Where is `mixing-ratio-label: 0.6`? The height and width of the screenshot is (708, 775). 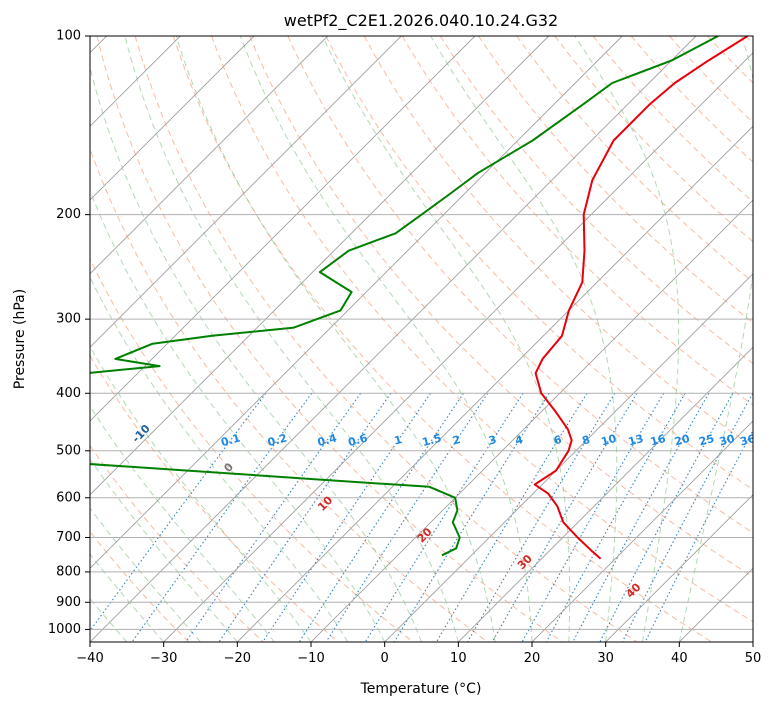
mixing-ratio-label: 0.6 is located at coordinates (358, 440).